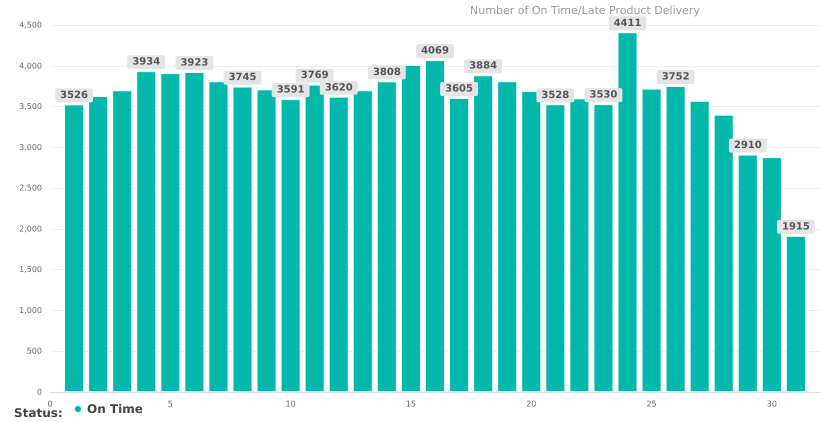 This screenshot has height=422, width=833. Describe the element at coordinates (74, 95) in the screenshot. I see `data-label: 3526` at that location.